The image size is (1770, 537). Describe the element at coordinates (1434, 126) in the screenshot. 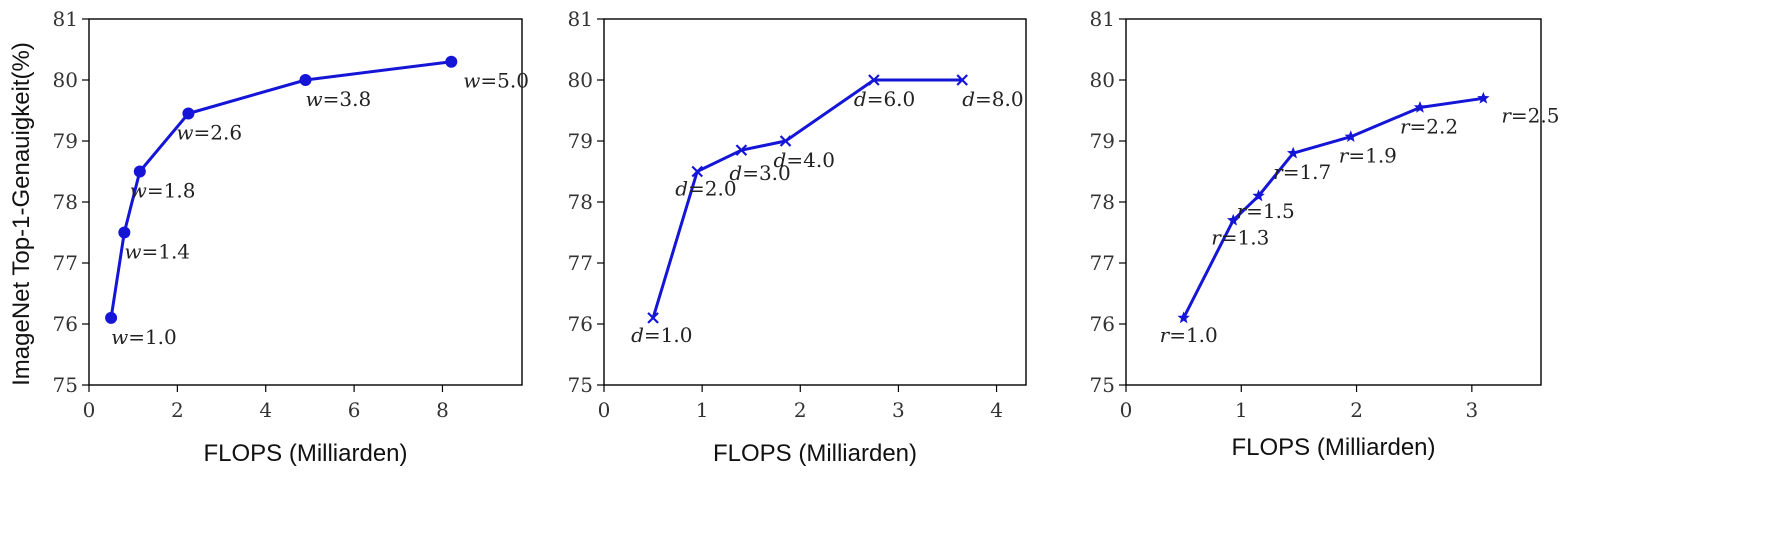

I see `data-label-value: =2.2` at that location.